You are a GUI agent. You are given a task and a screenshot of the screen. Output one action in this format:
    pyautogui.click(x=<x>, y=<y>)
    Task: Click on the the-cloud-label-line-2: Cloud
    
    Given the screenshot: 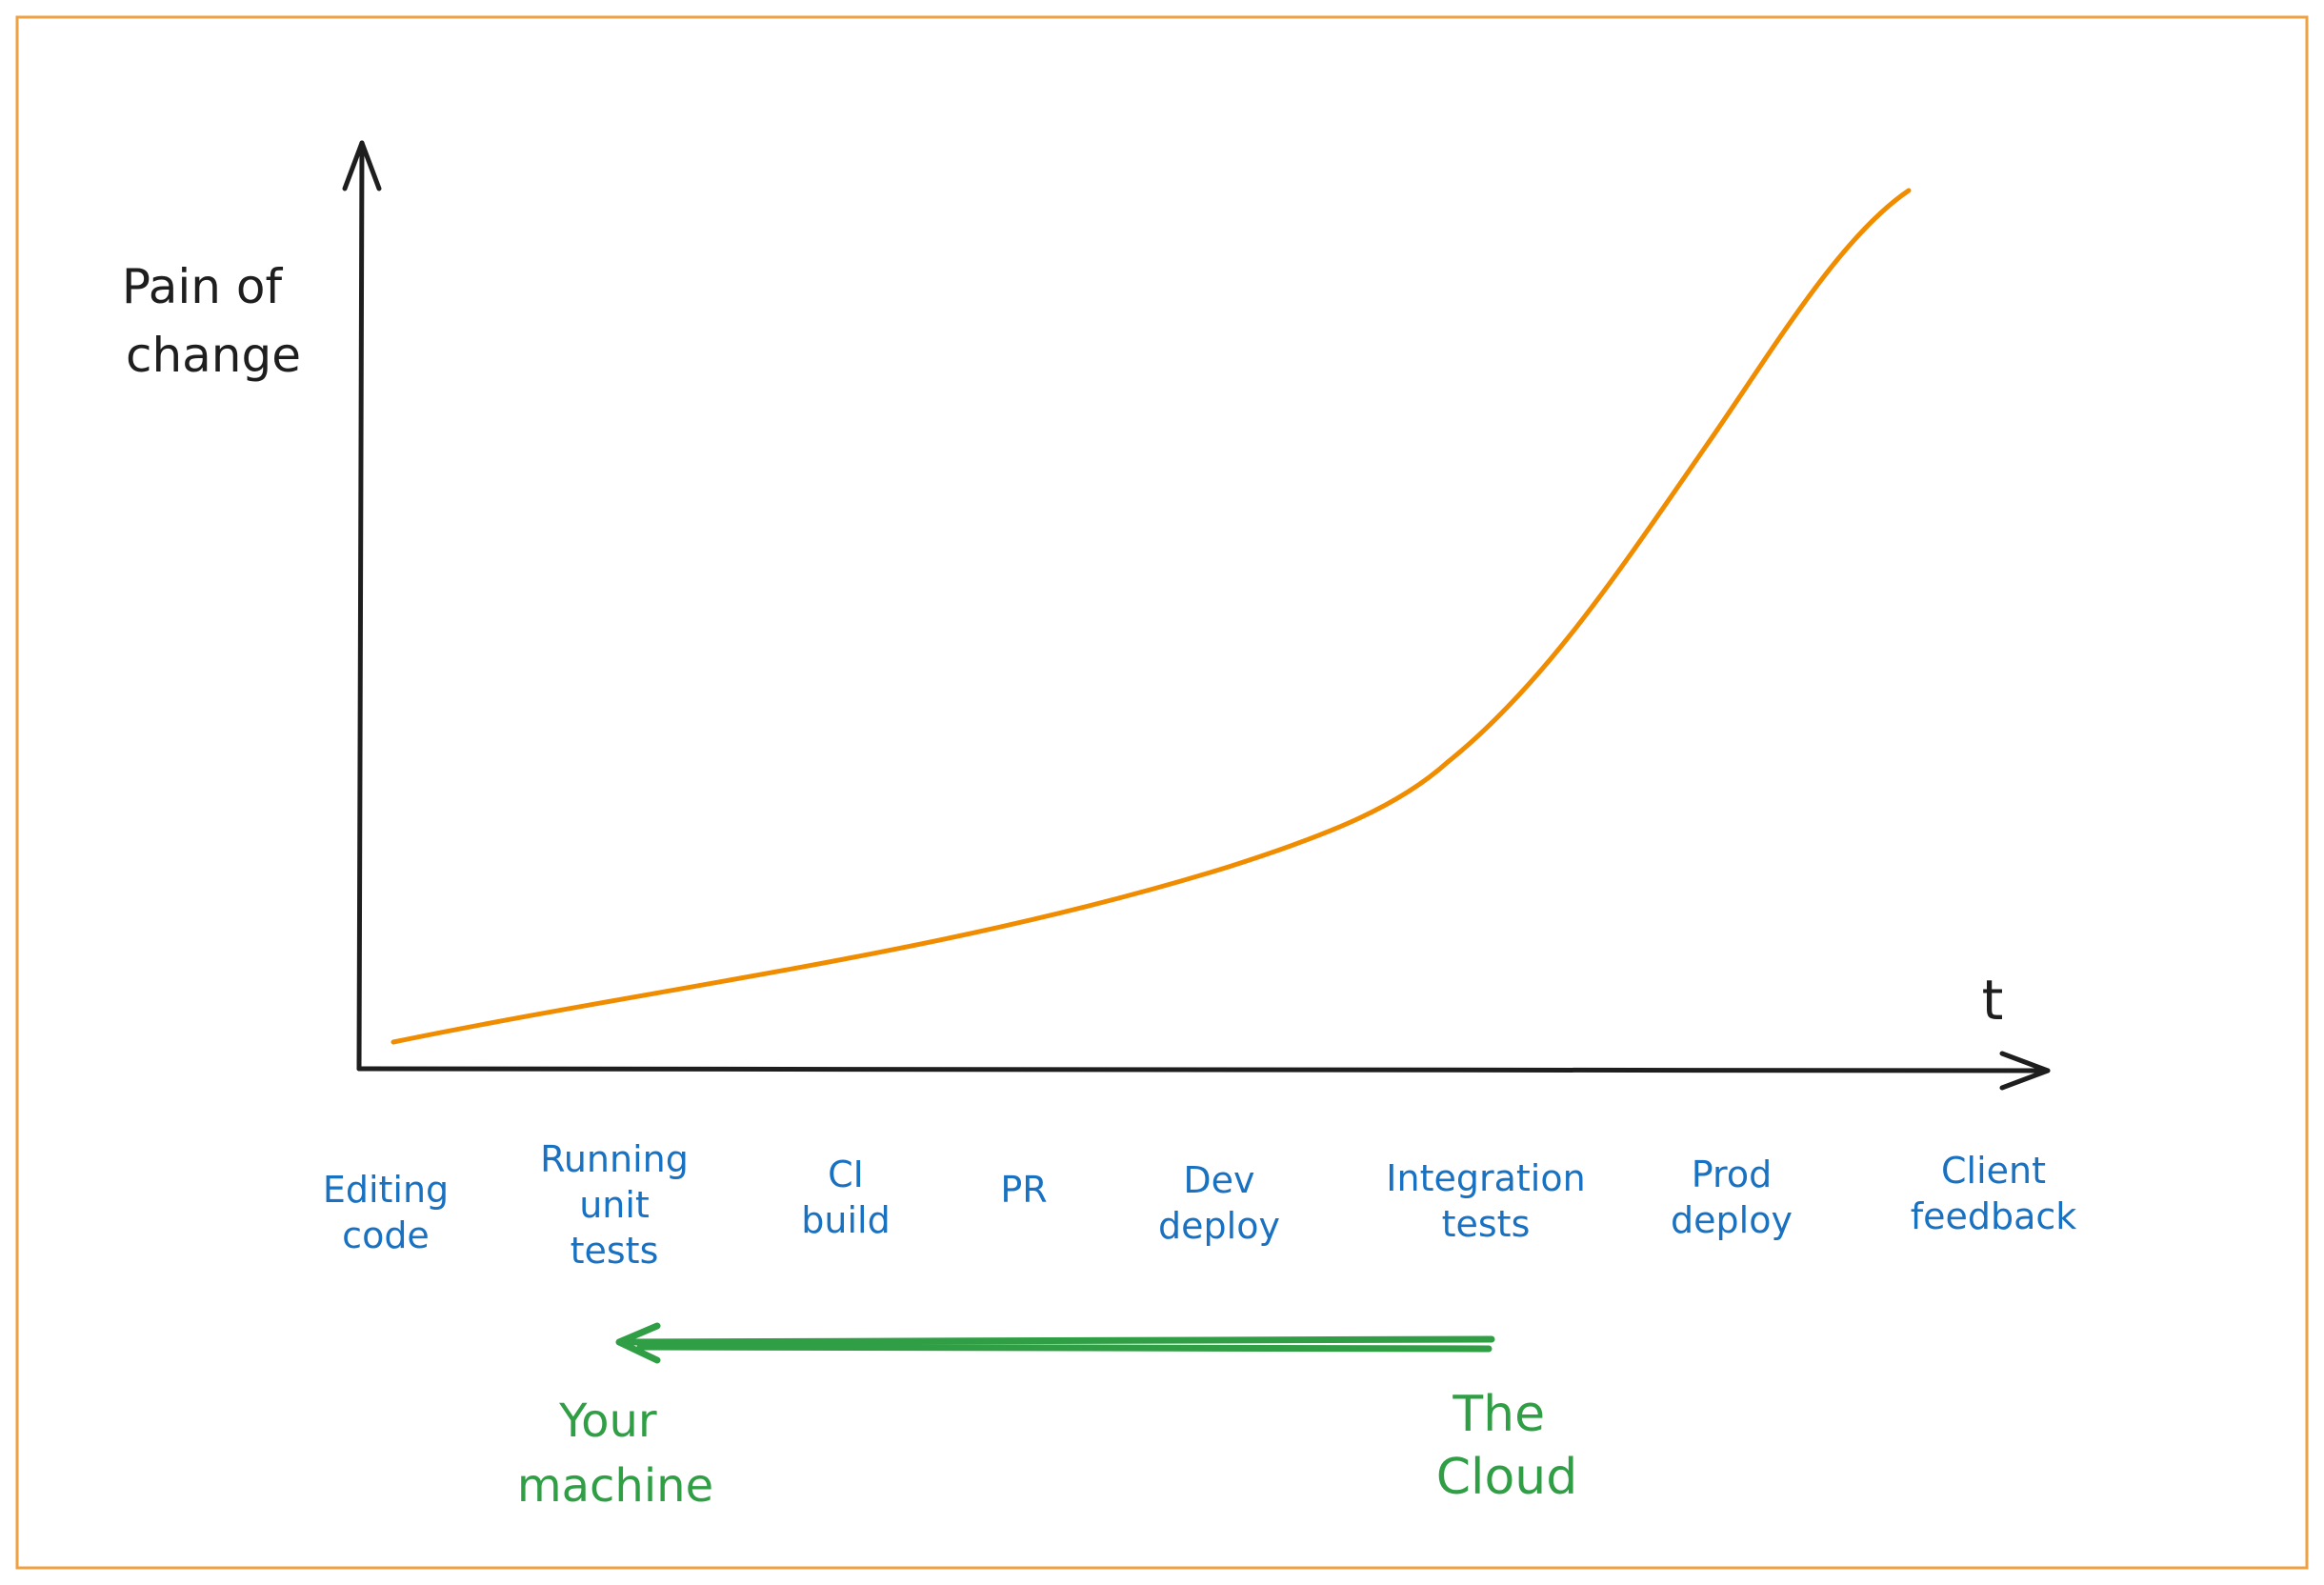 What is the action you would take?
    pyautogui.click(x=1507, y=1478)
    